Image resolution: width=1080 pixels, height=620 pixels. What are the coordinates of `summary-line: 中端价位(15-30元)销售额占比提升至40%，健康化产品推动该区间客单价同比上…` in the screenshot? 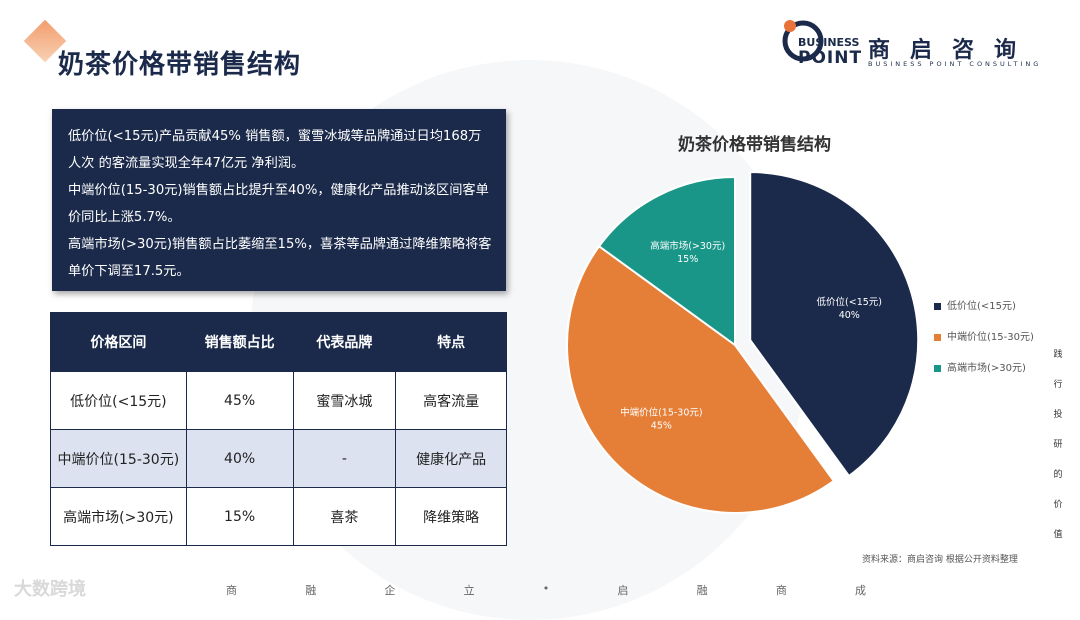 It's located at (278, 204).